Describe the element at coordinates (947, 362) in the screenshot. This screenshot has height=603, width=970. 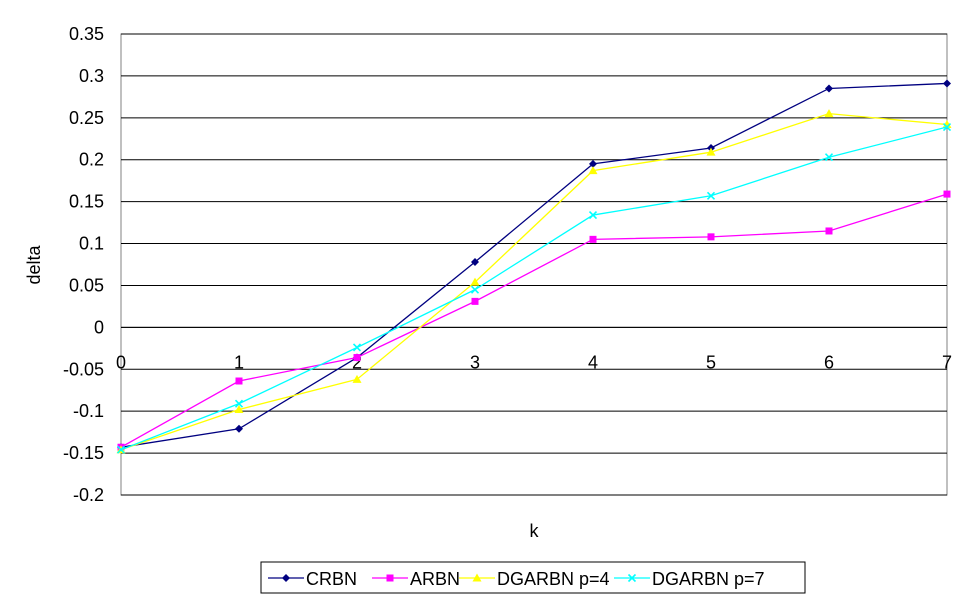
I see `x-tick-label: 7` at that location.